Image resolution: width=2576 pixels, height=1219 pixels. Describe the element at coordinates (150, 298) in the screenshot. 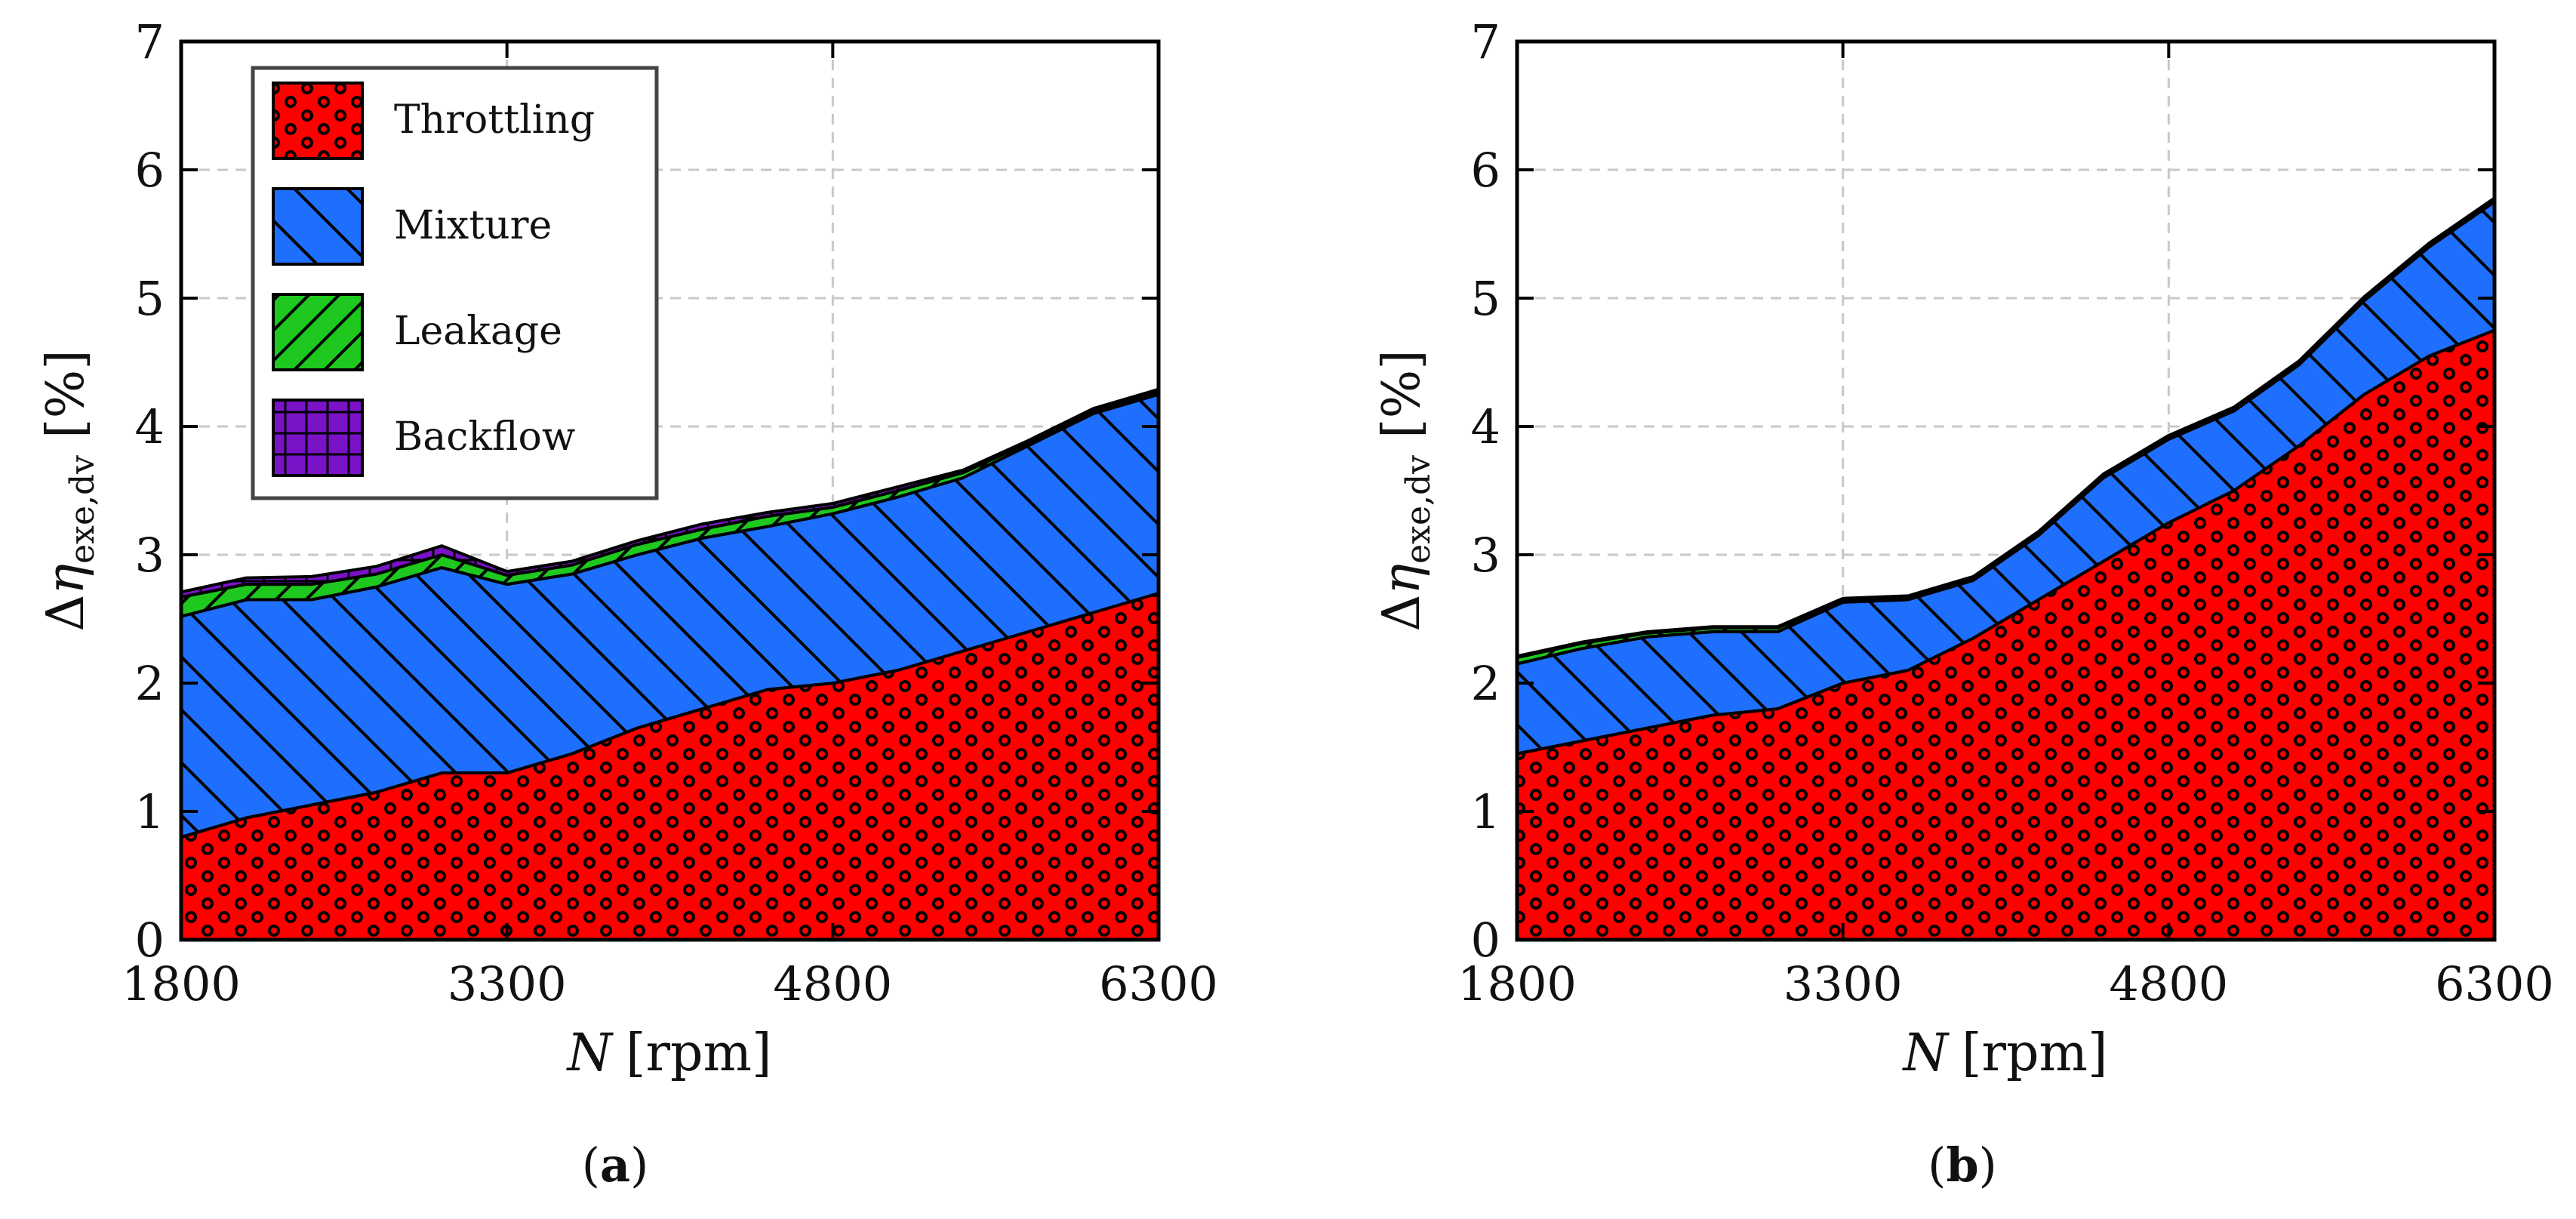

I see `y-tick-label-5-a: 5` at that location.